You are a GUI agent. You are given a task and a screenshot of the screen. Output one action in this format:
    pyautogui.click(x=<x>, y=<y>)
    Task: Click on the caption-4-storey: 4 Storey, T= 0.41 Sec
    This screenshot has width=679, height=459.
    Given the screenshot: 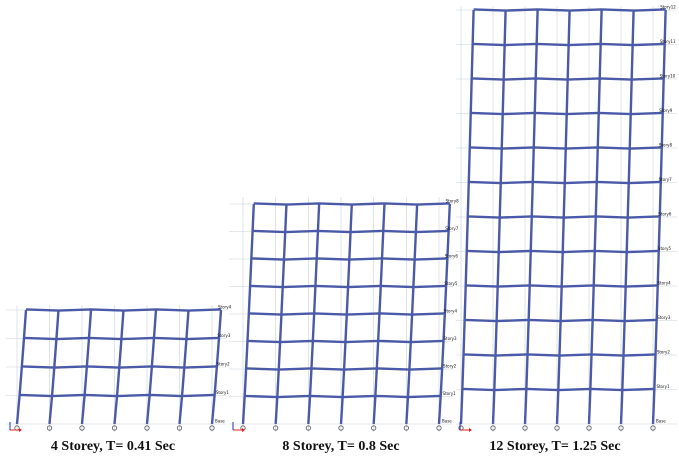 What is the action you would take?
    pyautogui.click(x=113, y=446)
    